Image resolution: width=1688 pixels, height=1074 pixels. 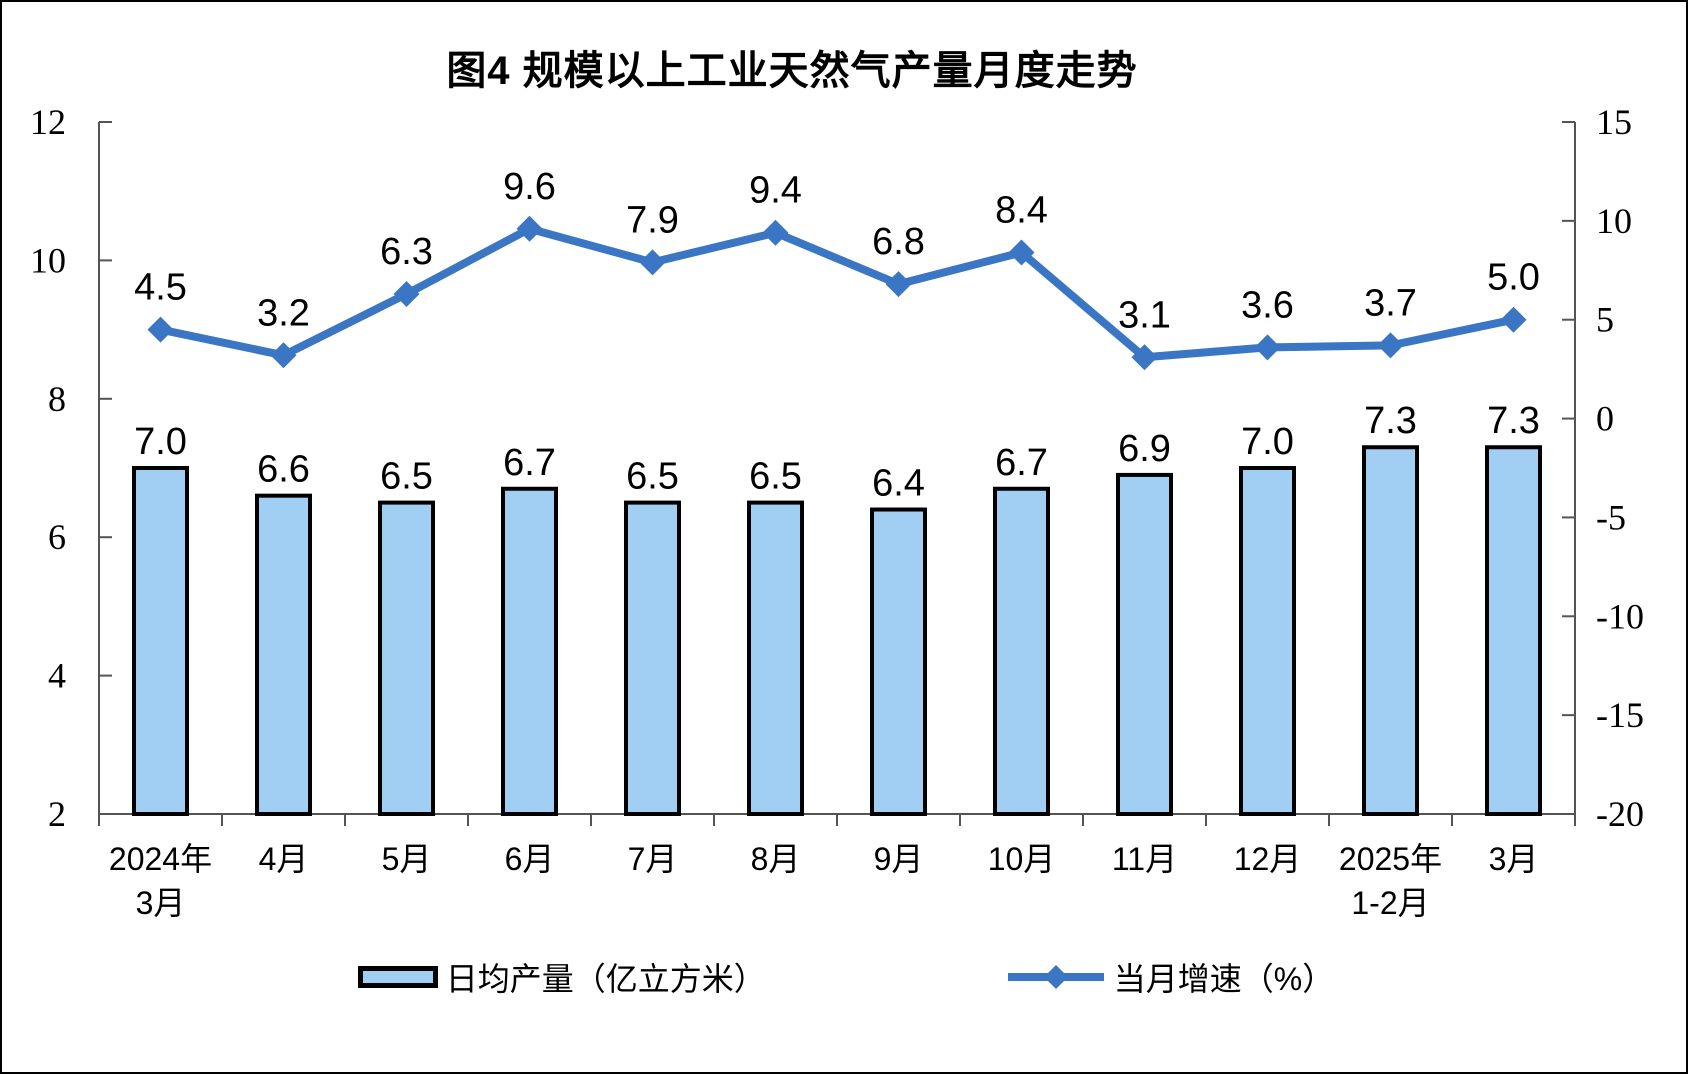 I want to click on right-axis-tick-label: -5, so click(x=1611, y=517).